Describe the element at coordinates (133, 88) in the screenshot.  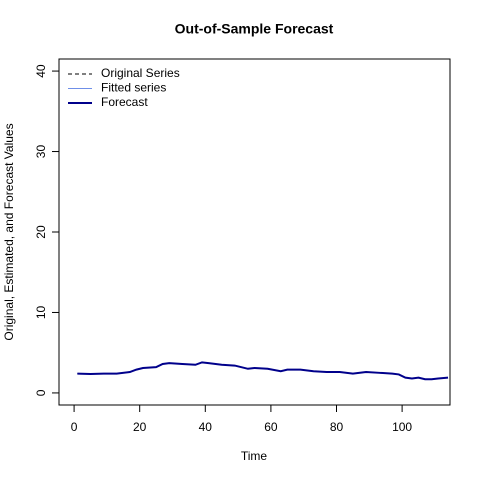
I see `legend-label: Fitted series` at that location.